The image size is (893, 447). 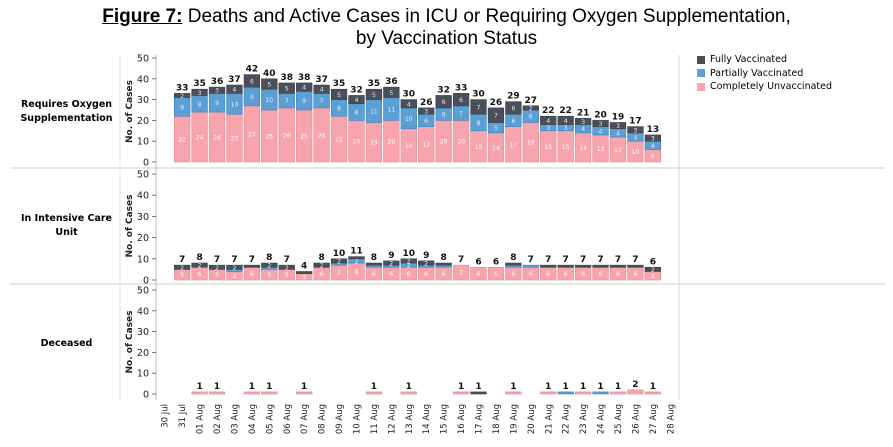 What do you see at coordinates (201, 419) in the screenshot?
I see `x-tick-label: 01 Aug` at bounding box center [201, 419].